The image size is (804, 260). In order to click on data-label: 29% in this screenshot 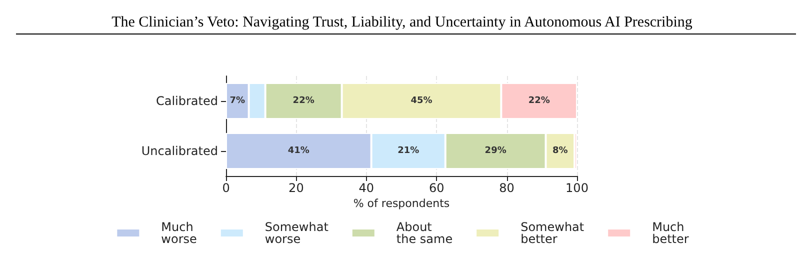, I will do `click(495, 151)`.